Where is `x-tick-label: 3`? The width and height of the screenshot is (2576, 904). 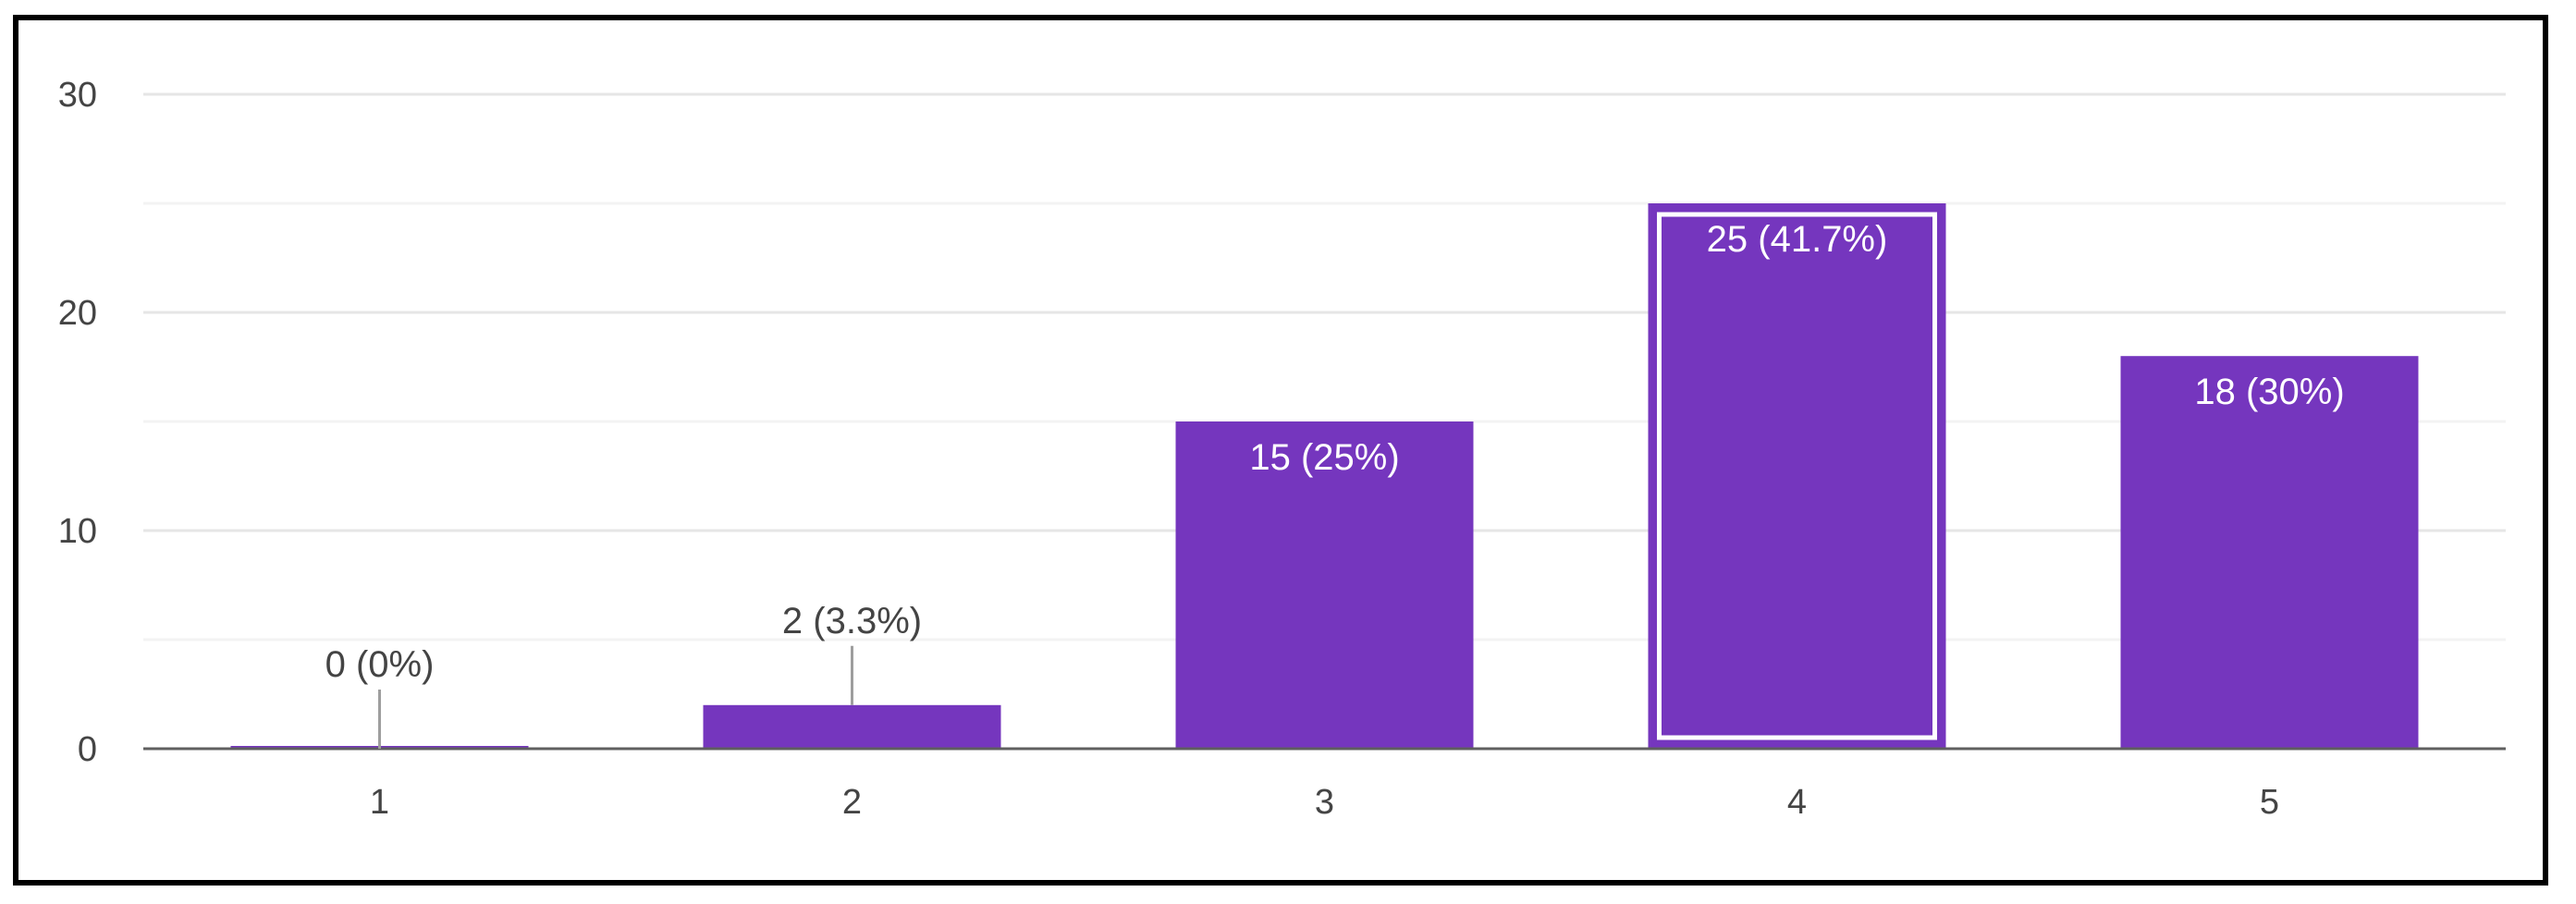 x-tick-label: 3 is located at coordinates (1325, 802).